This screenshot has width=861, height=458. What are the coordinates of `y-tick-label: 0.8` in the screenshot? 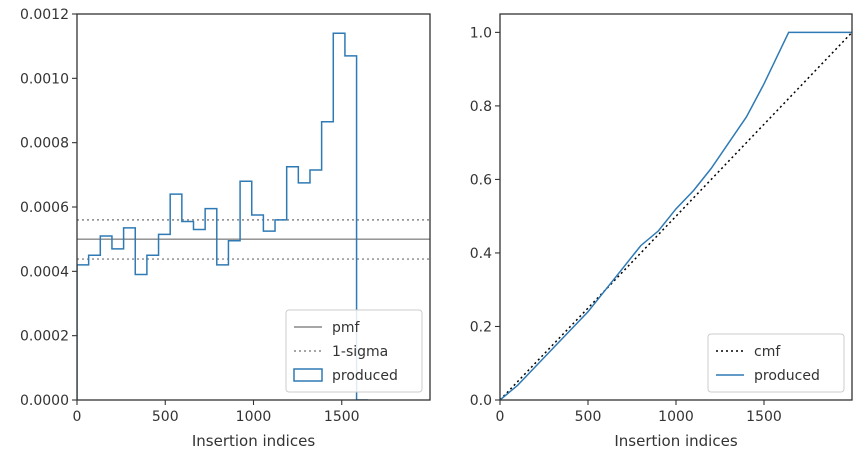 It's located at (481, 107).